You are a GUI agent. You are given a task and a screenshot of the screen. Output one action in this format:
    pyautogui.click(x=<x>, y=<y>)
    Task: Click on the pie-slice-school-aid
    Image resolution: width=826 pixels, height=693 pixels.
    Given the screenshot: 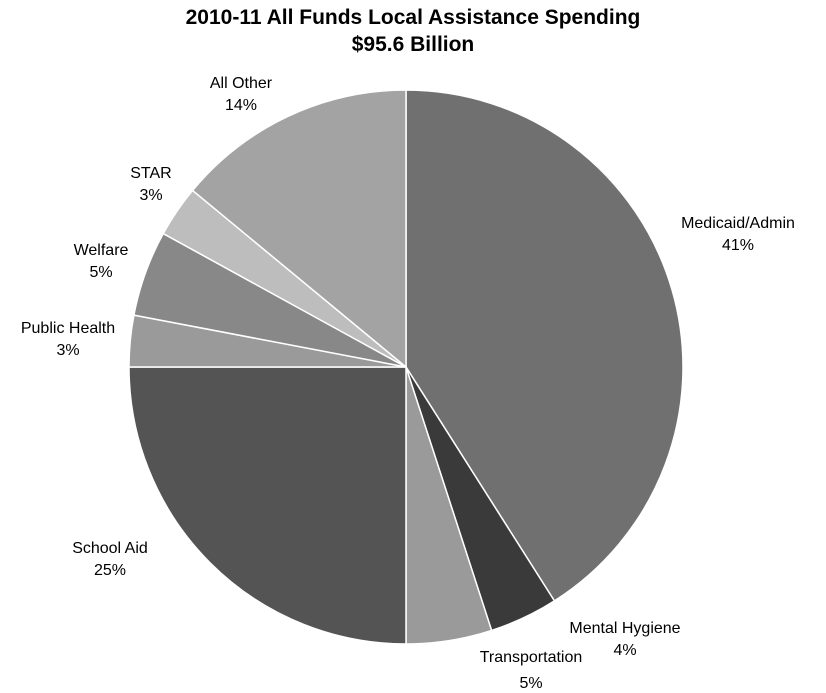 What is the action you would take?
    pyautogui.click(x=267, y=505)
    